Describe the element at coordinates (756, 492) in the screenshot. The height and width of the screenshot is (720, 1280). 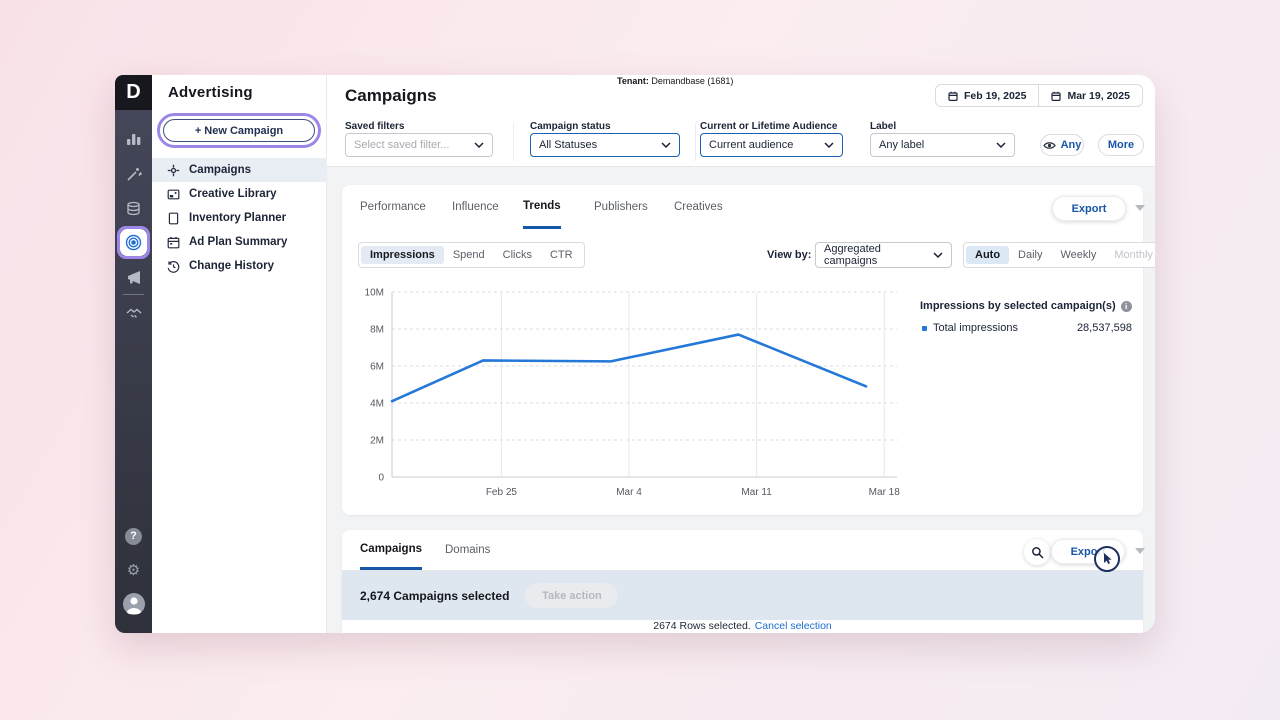
I see `svg-text: Mar 11` at that location.